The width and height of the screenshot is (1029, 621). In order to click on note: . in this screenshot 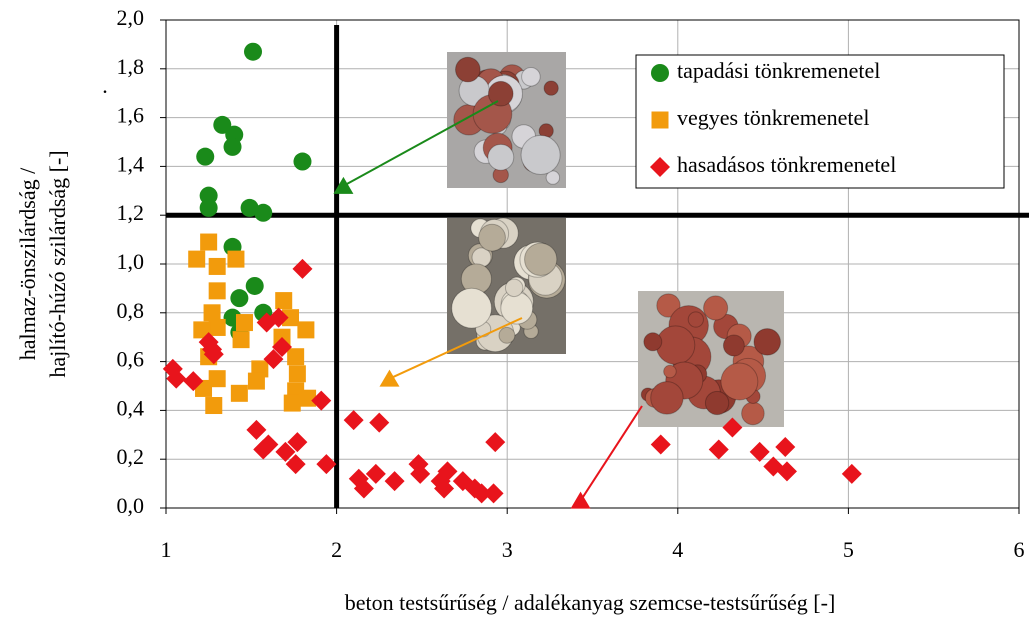, I will do `click(105, 85)`.